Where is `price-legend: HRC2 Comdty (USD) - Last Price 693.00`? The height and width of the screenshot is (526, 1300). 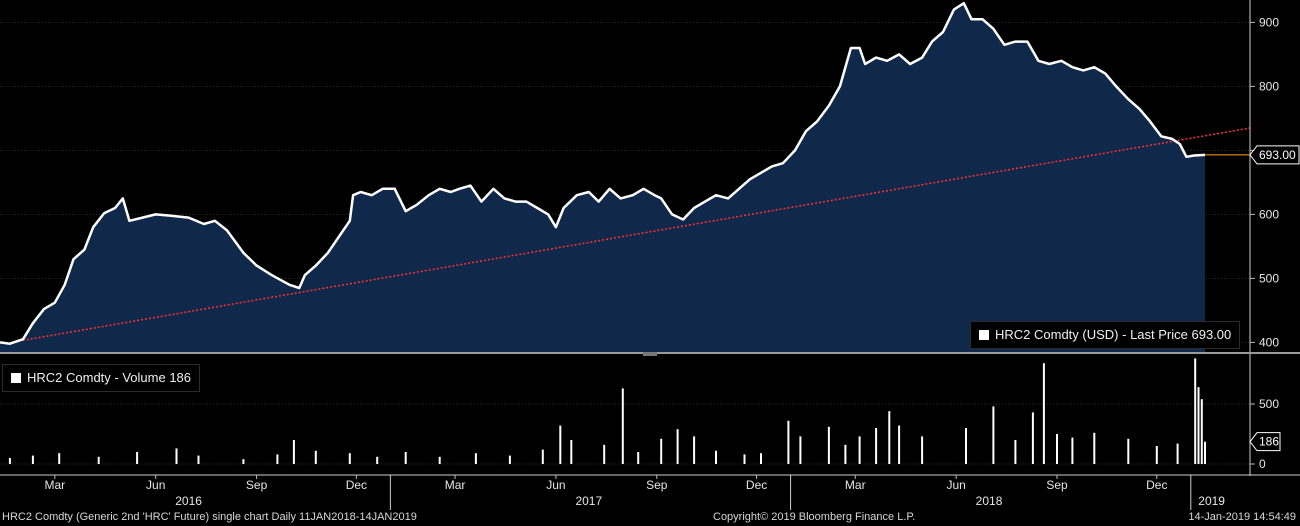 price-legend: HRC2 Comdty (USD) - Last Price 693.00 is located at coordinates (1105, 335).